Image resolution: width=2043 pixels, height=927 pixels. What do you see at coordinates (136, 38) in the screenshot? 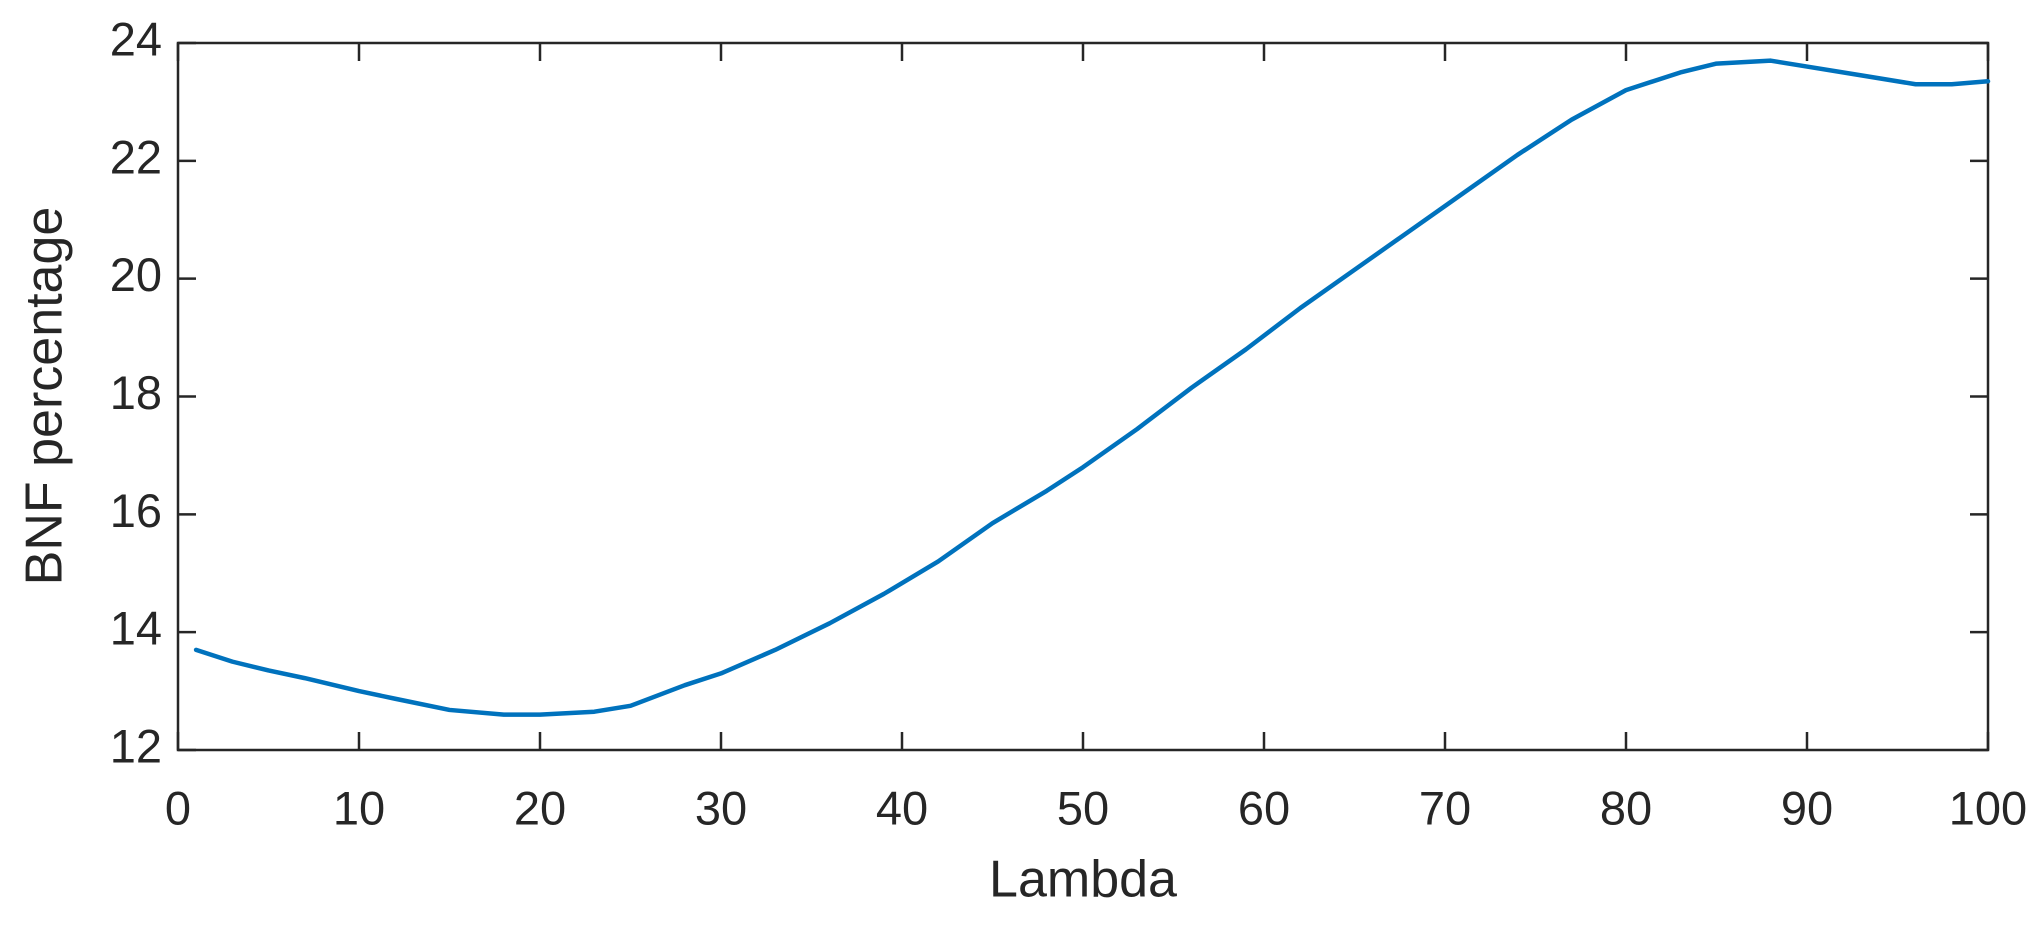
I see `y-tick-label: 24` at bounding box center [136, 38].